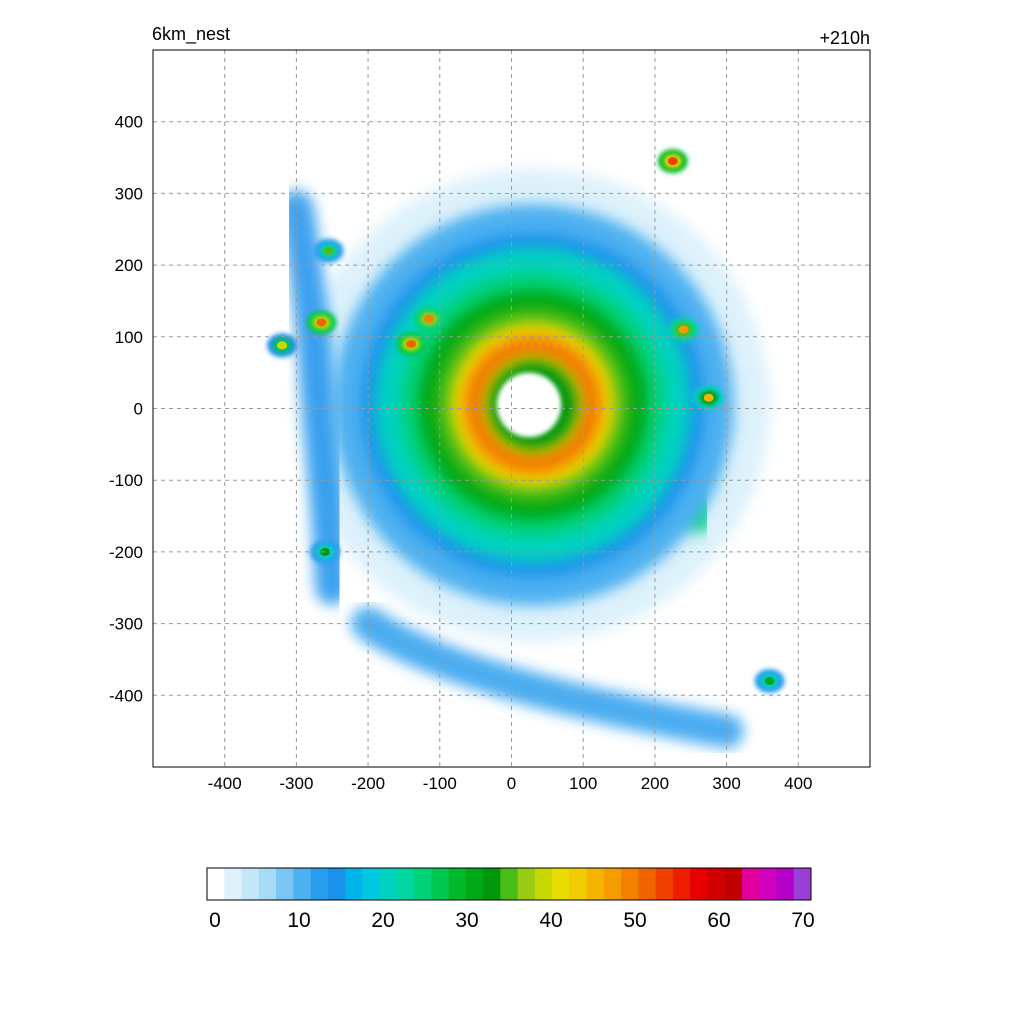 This screenshot has width=1024, height=1024. Describe the element at coordinates (798, 783) in the screenshot. I see `x-tick-label: 400` at that location.